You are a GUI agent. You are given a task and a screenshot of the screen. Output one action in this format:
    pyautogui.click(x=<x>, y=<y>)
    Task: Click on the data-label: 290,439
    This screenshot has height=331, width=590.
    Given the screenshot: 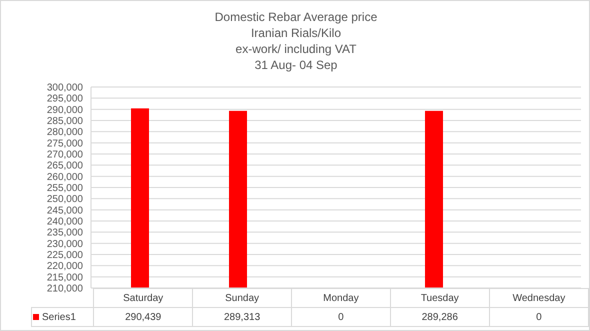 What is the action you would take?
    pyautogui.click(x=143, y=317)
    